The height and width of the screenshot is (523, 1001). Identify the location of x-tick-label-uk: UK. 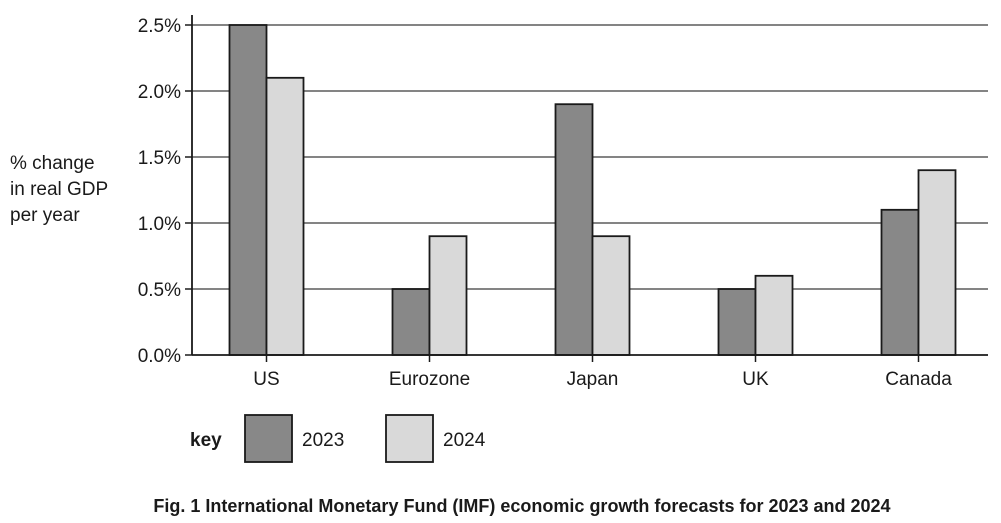
(755, 379).